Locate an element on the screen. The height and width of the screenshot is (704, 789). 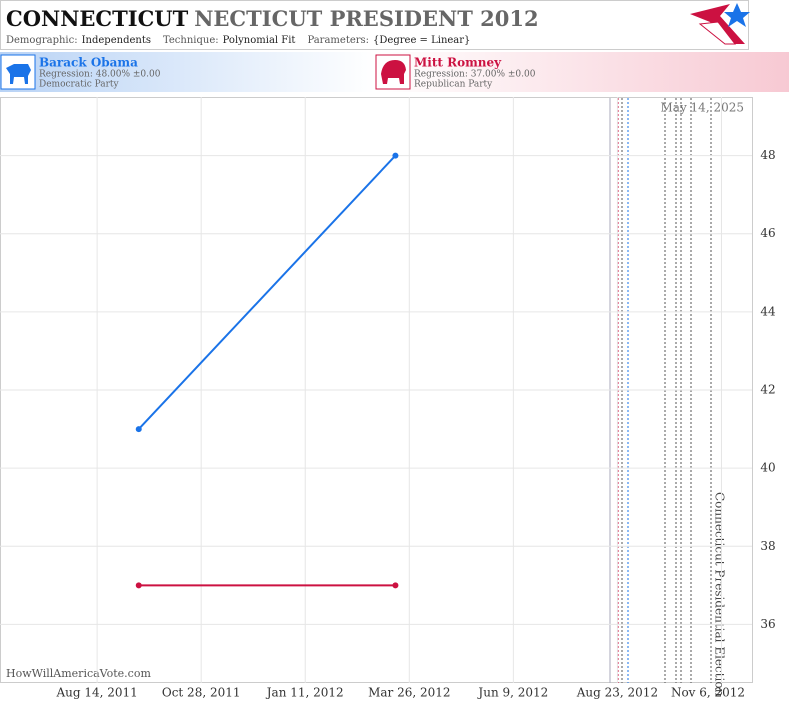
legend-name: Mitt Romney is located at coordinates (458, 63).